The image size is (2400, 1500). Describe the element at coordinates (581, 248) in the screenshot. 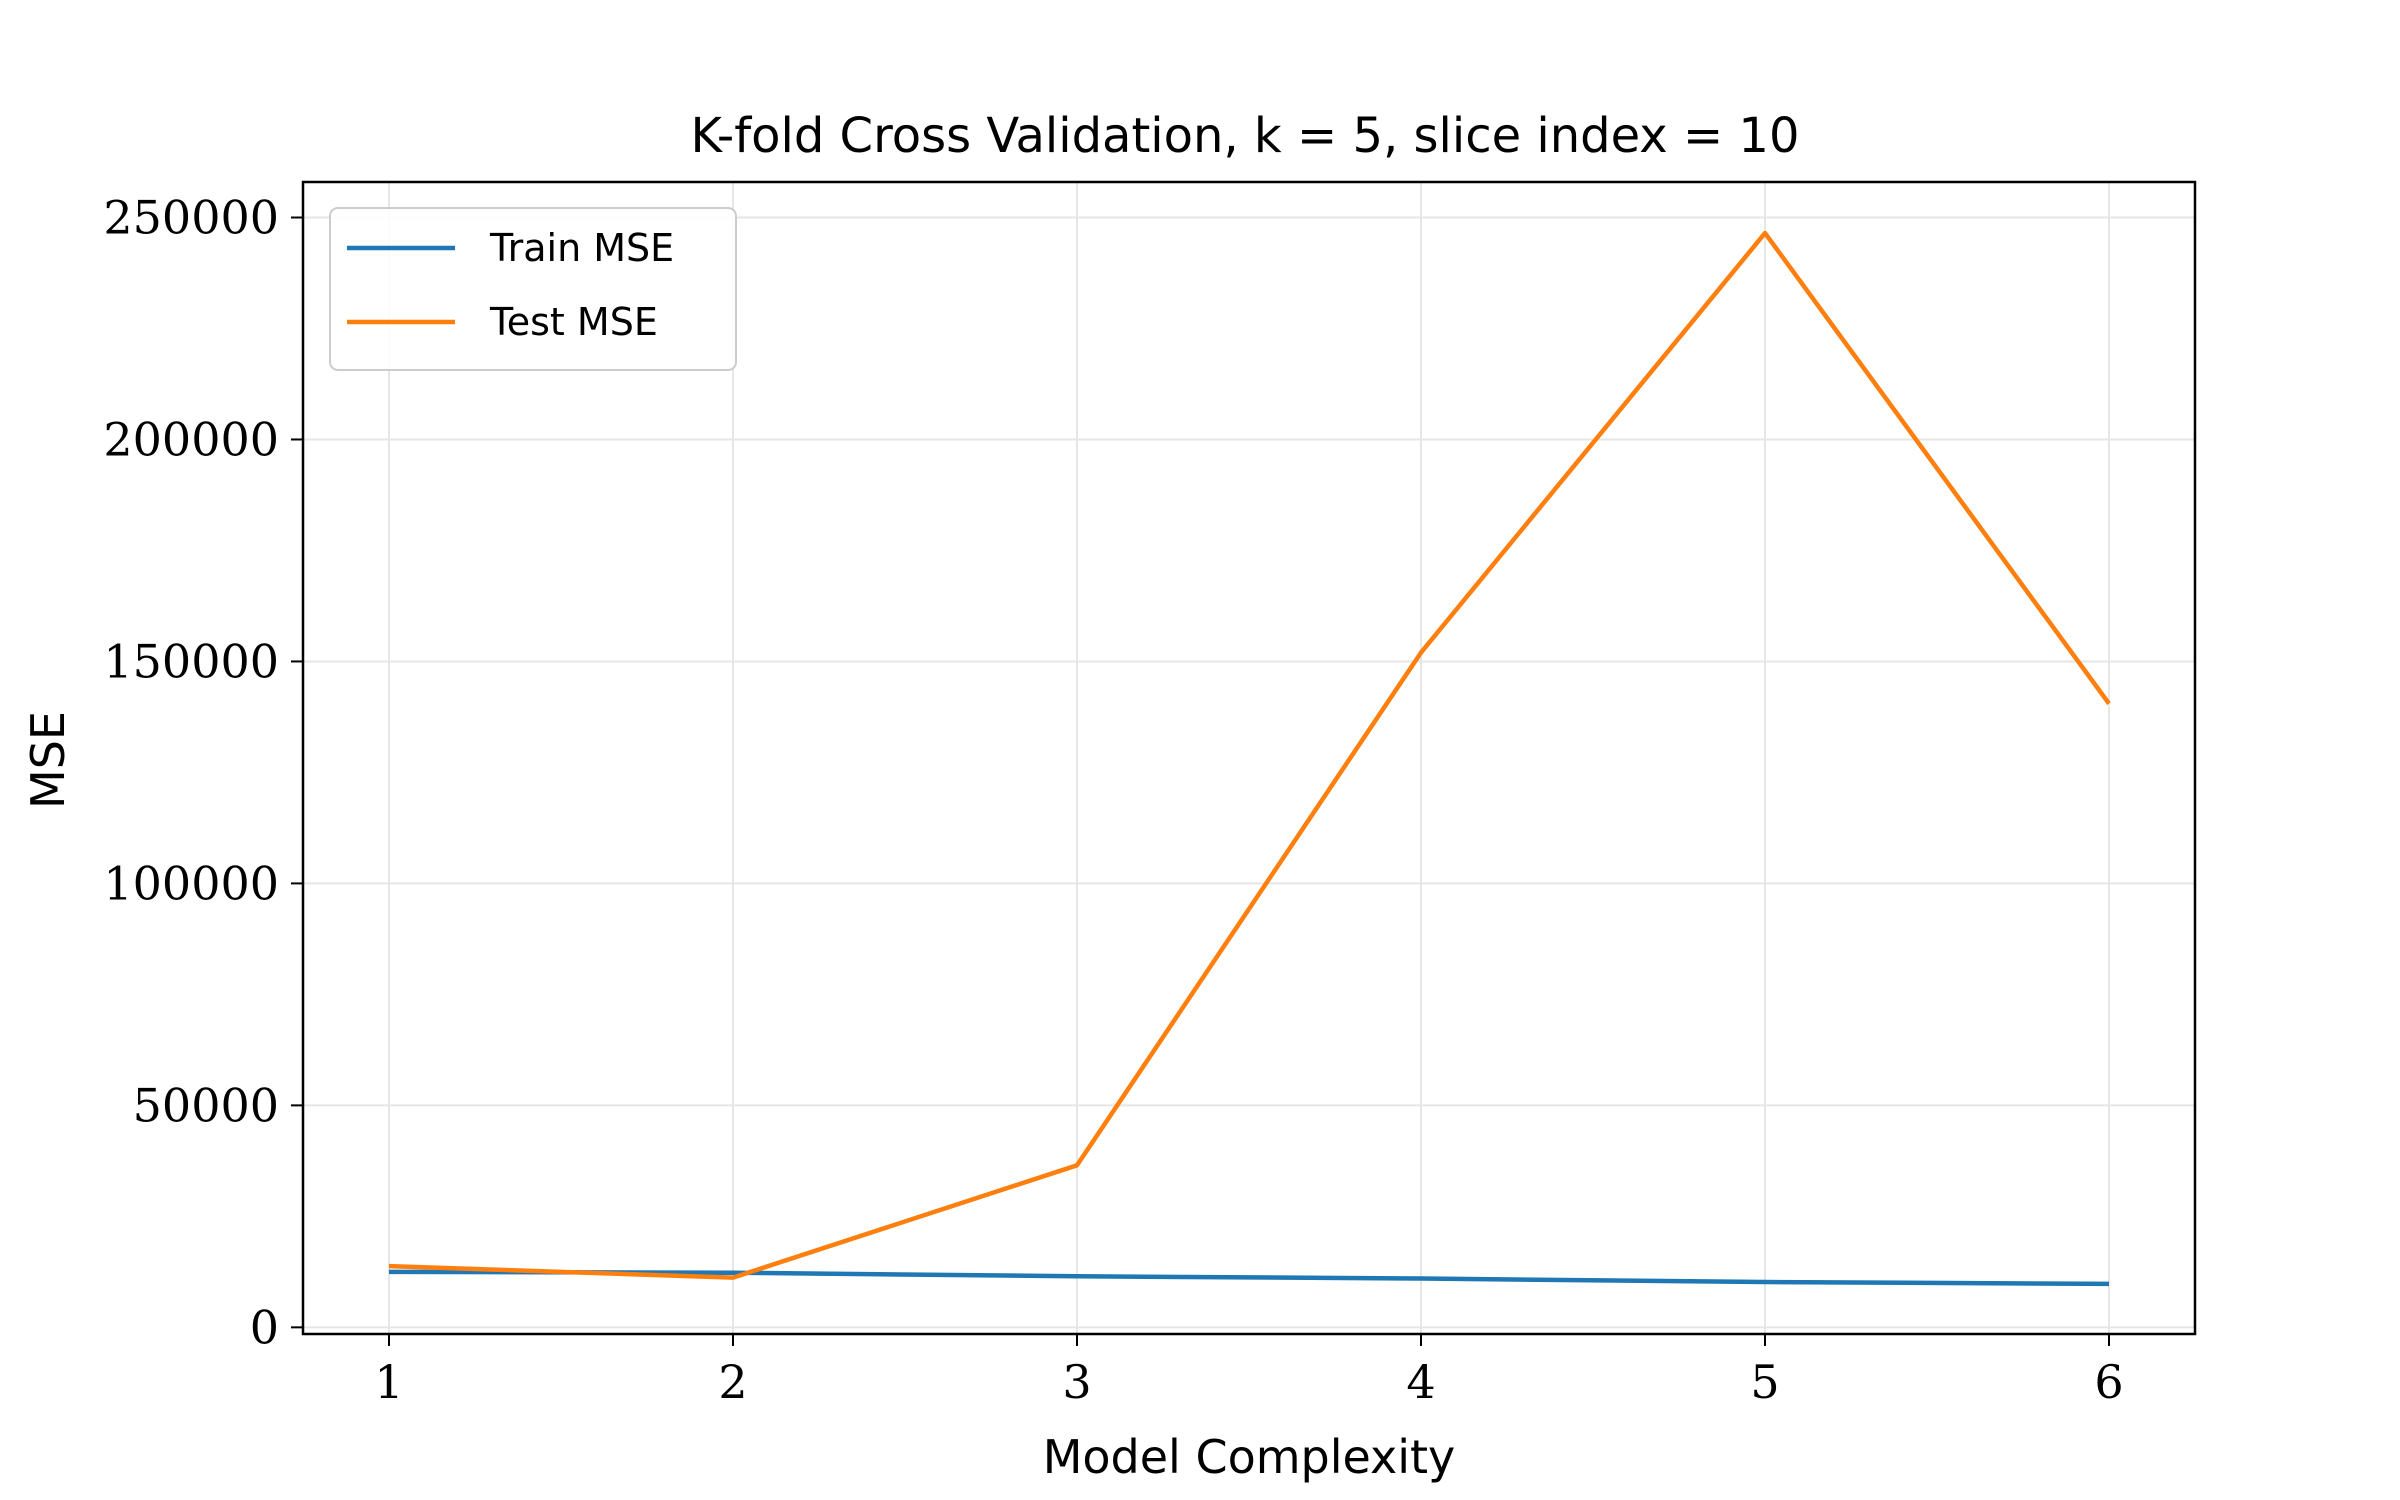

I see `legend-label: Train MSE` at that location.